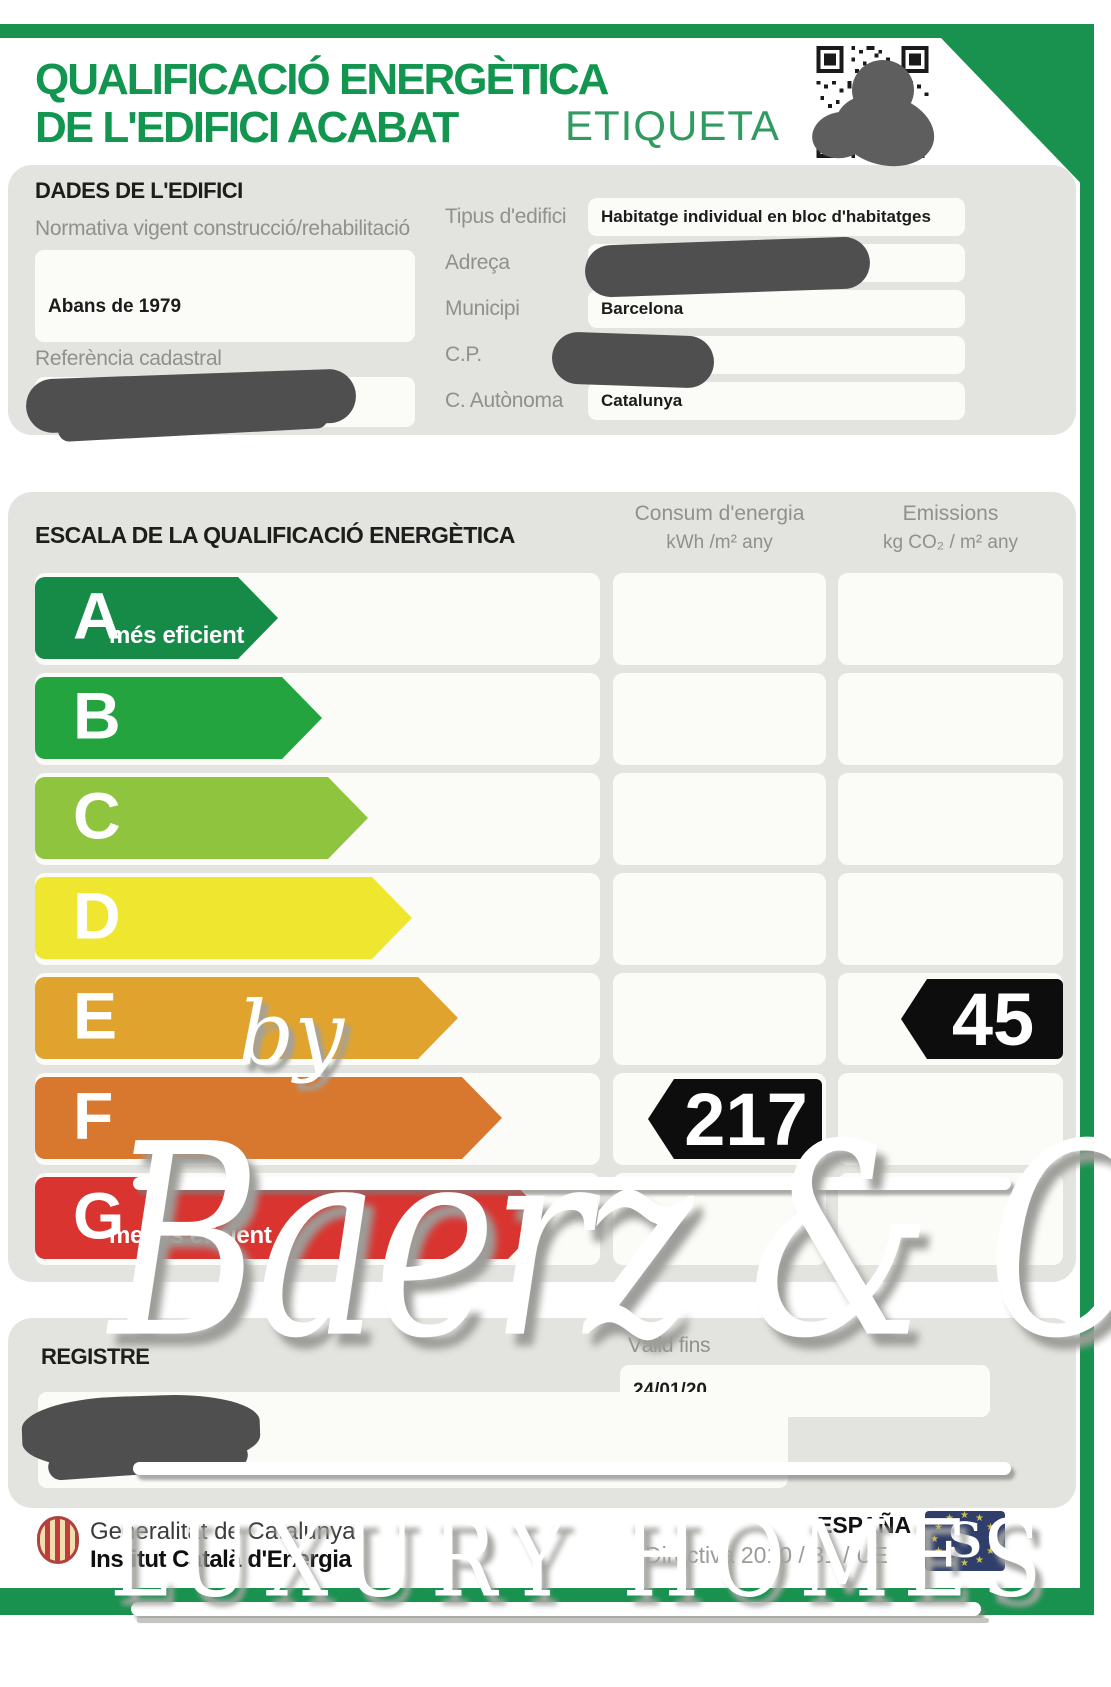 This screenshot has width=1111, height=1687. I want to click on rating-arrow-b: B, so click(178, 718).